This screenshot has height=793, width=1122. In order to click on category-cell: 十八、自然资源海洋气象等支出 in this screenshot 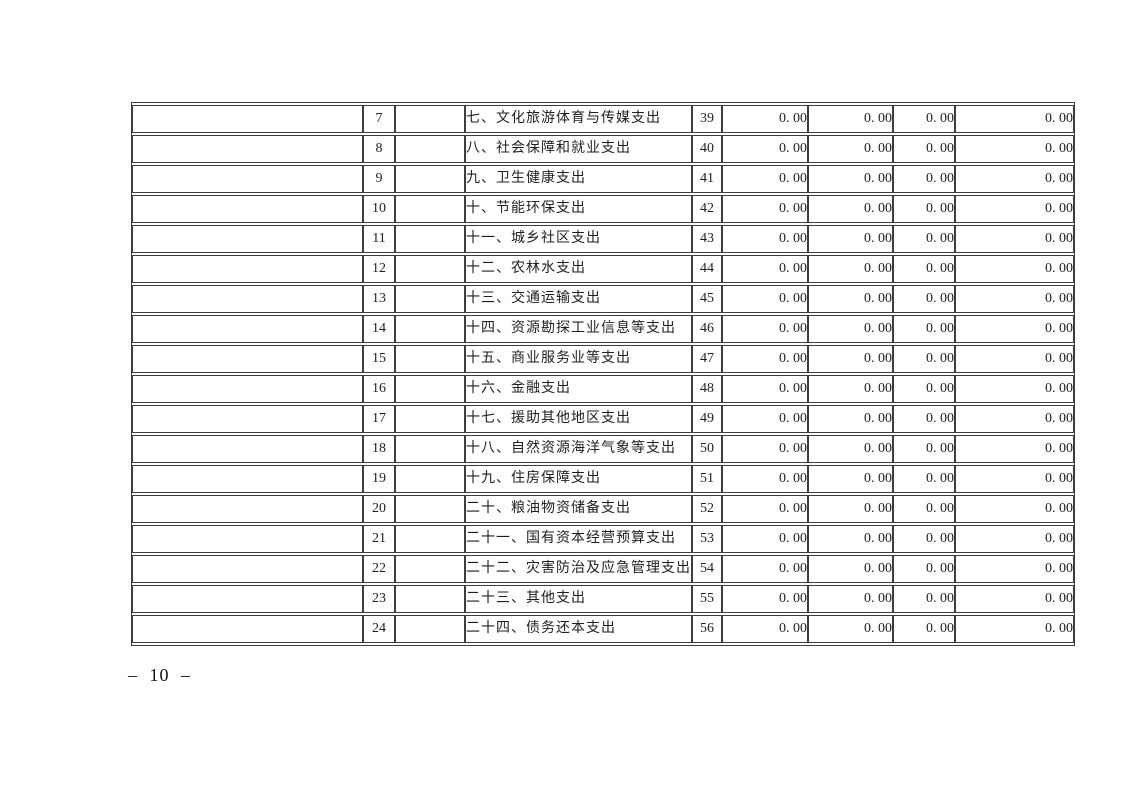, I will do `click(578, 449)`.